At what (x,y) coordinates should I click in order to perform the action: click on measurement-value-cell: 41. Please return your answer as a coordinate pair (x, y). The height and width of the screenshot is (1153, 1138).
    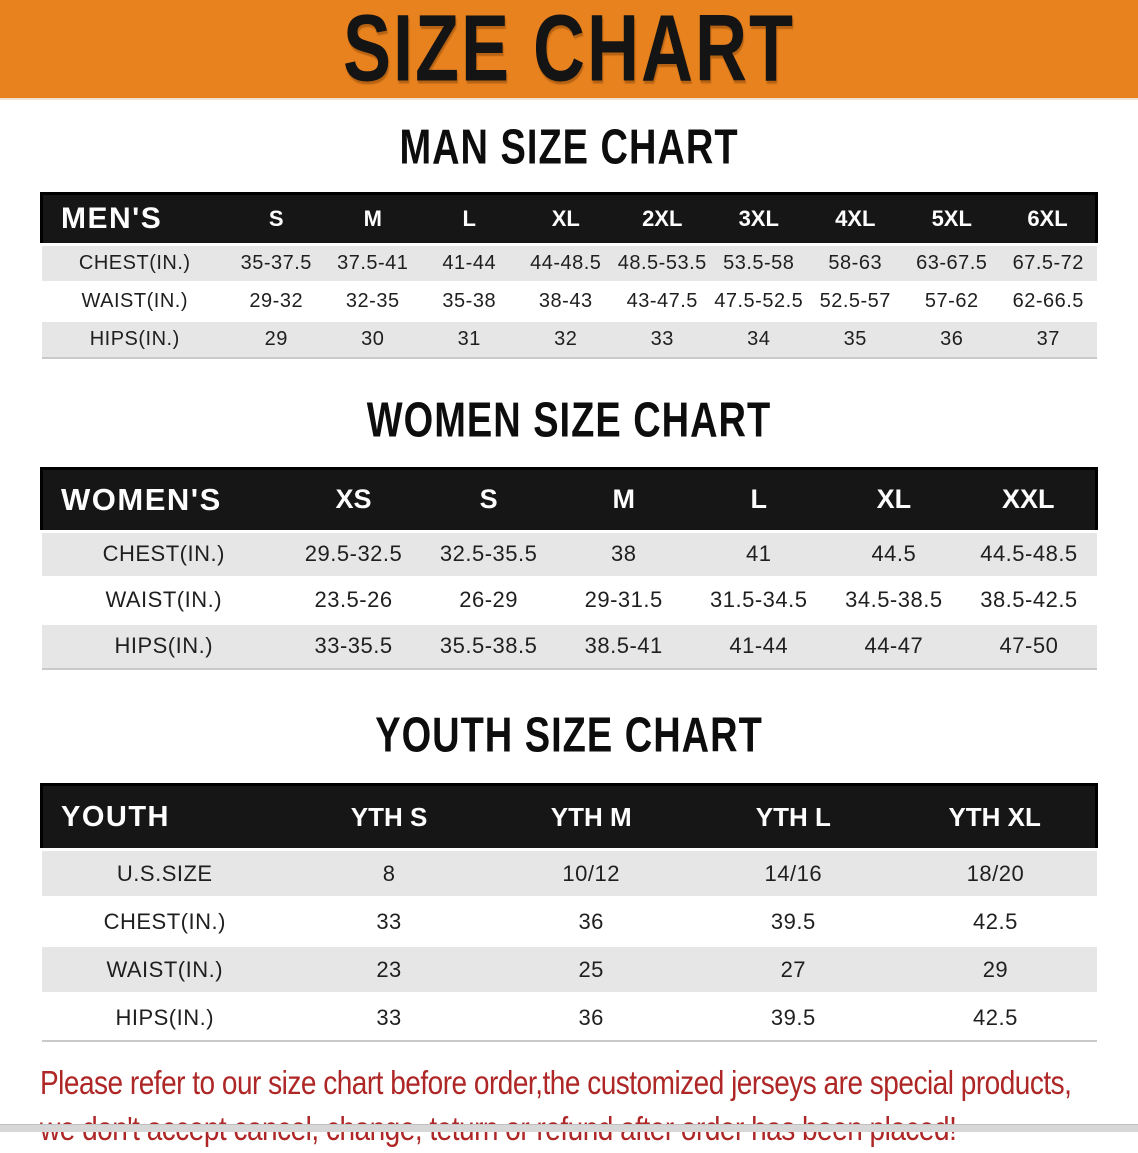
    Looking at the image, I should click on (759, 554).